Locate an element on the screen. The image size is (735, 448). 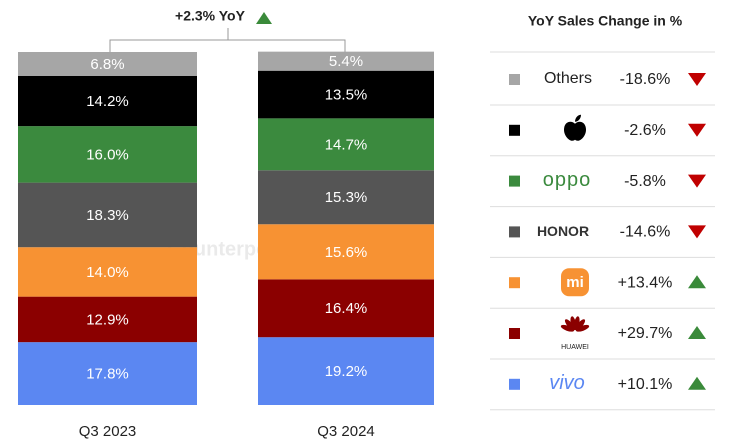
value-label: 14.2% is located at coordinates (107, 101).